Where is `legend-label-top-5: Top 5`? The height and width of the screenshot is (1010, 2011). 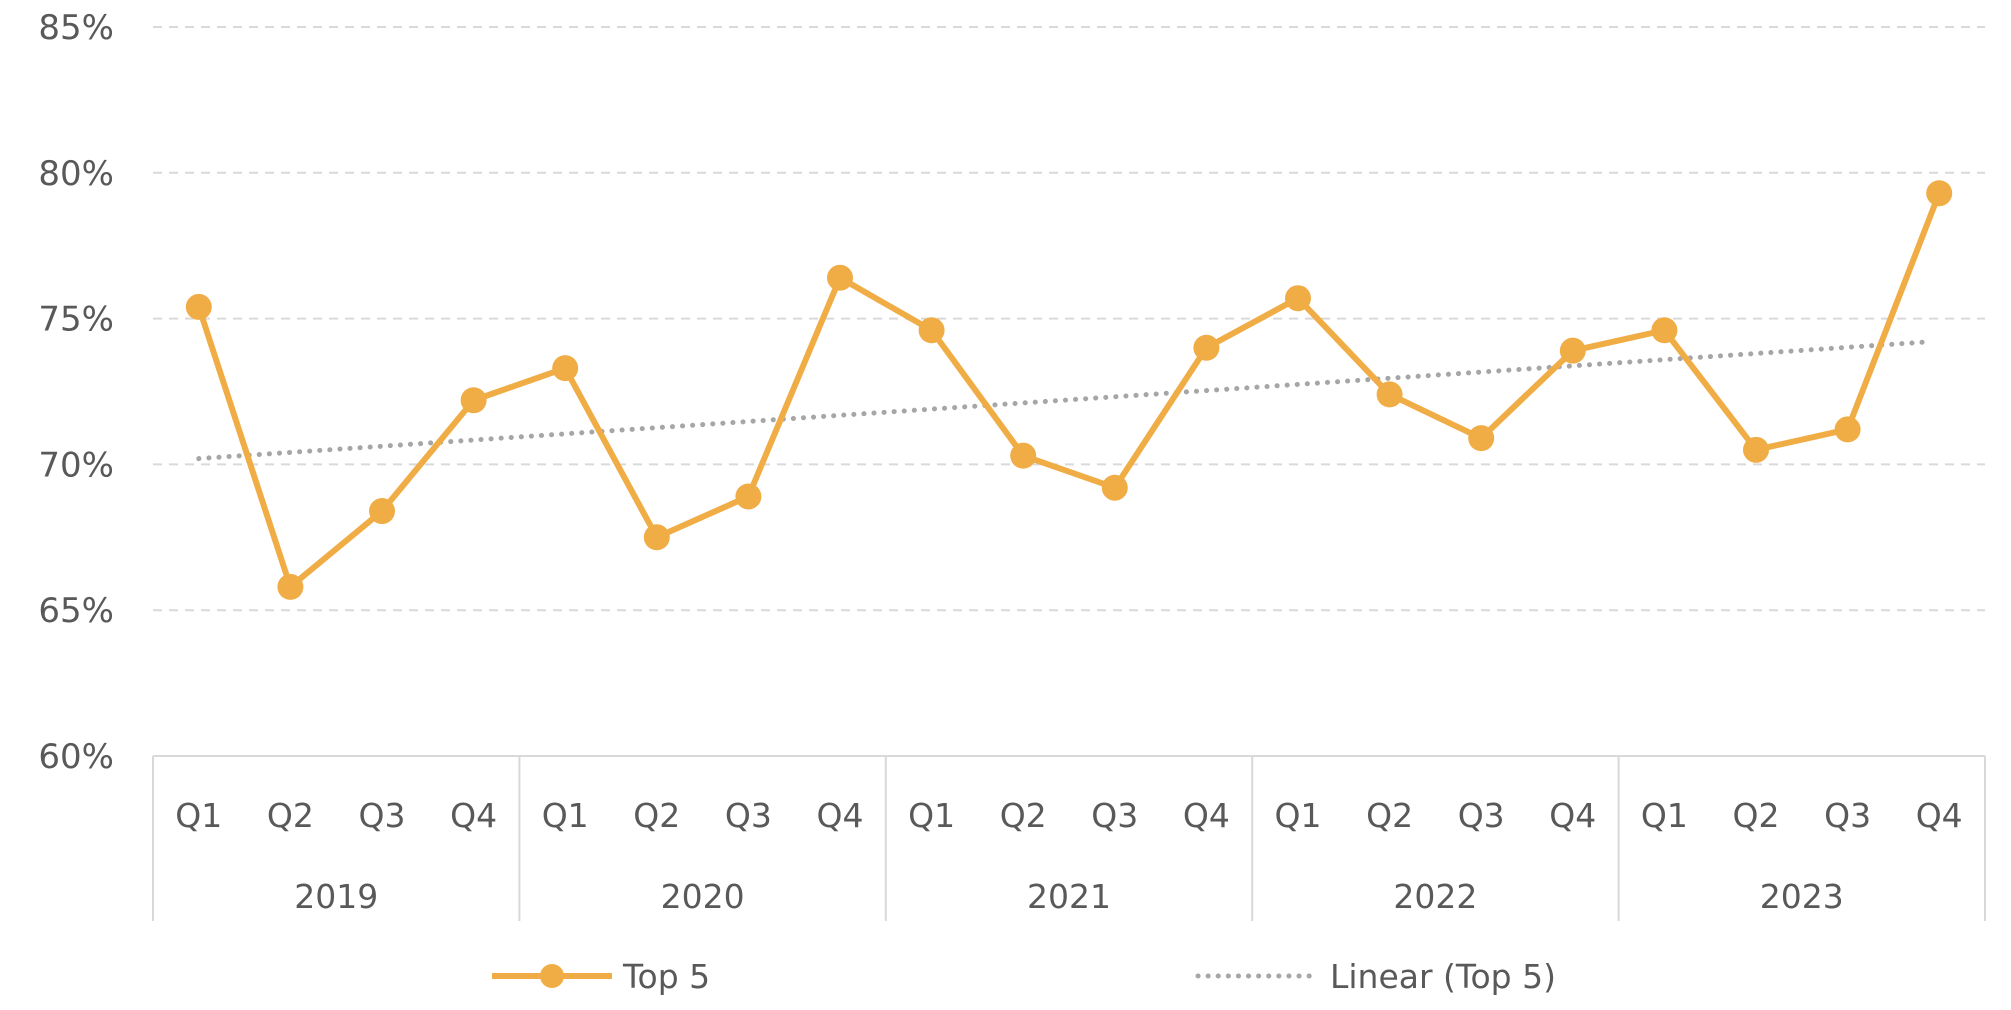
legend-label-top-5: Top 5 is located at coordinates (666, 976).